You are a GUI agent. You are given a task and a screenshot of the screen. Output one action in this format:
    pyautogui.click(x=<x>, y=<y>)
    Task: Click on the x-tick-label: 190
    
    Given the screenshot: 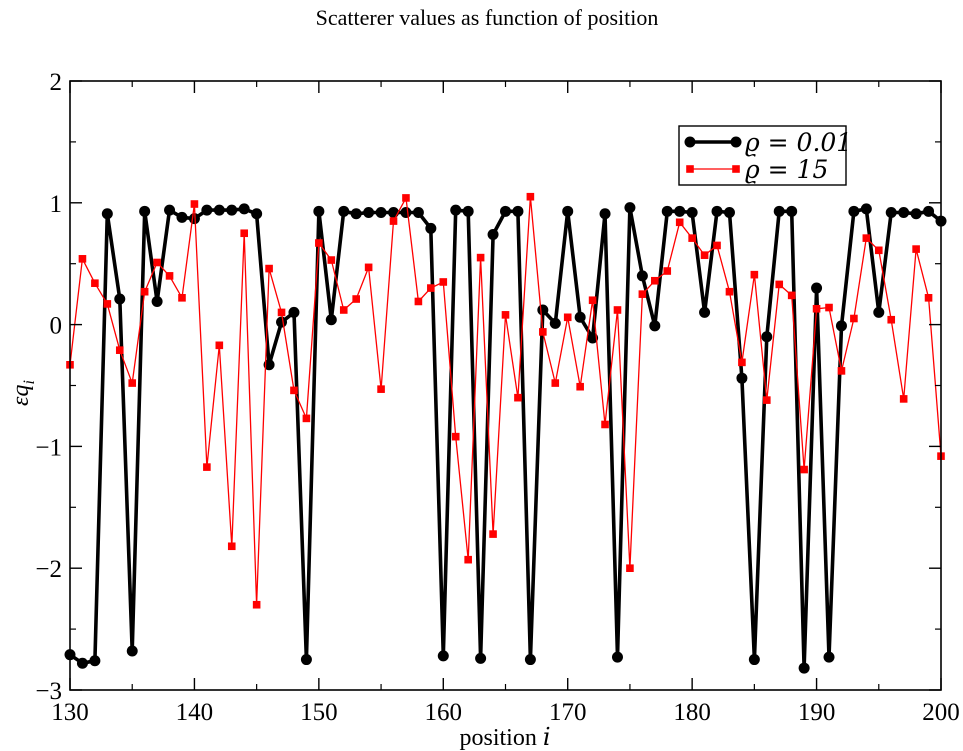 What is the action you would take?
    pyautogui.click(x=817, y=712)
    